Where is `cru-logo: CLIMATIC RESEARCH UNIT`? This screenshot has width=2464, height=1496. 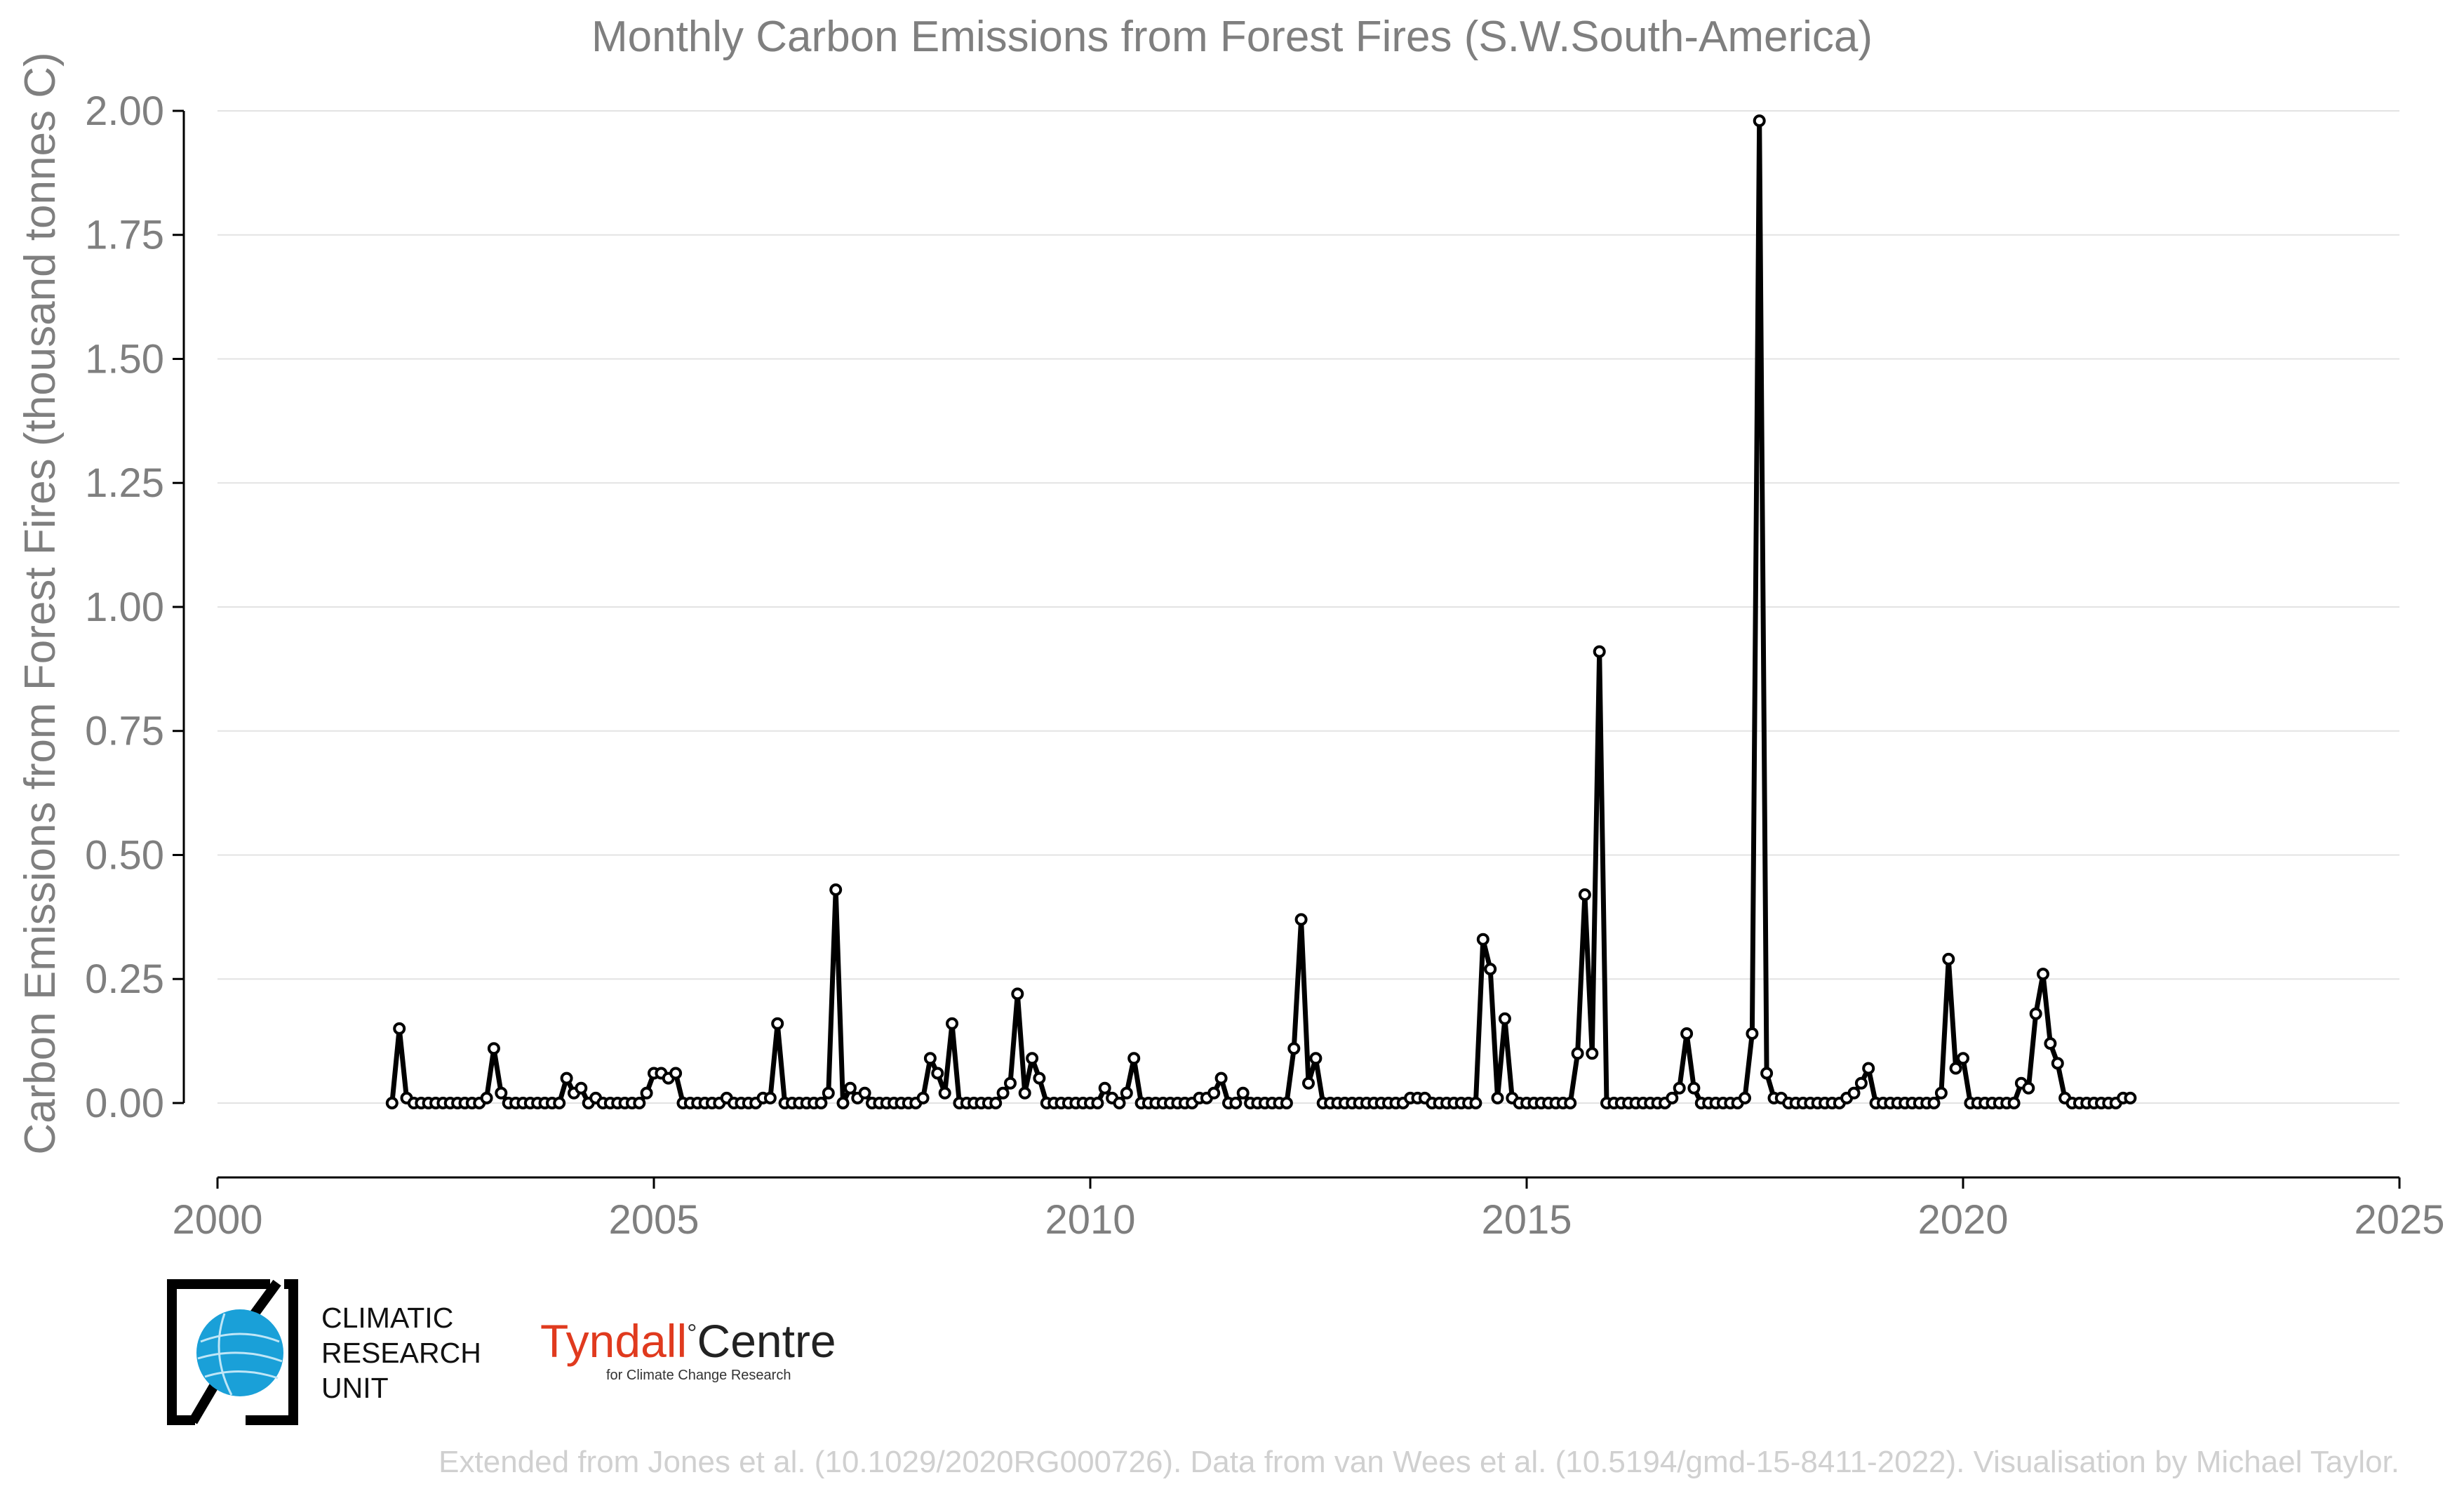
cru-logo: CLIMATIC RESEARCH UNIT is located at coordinates (324, 1352).